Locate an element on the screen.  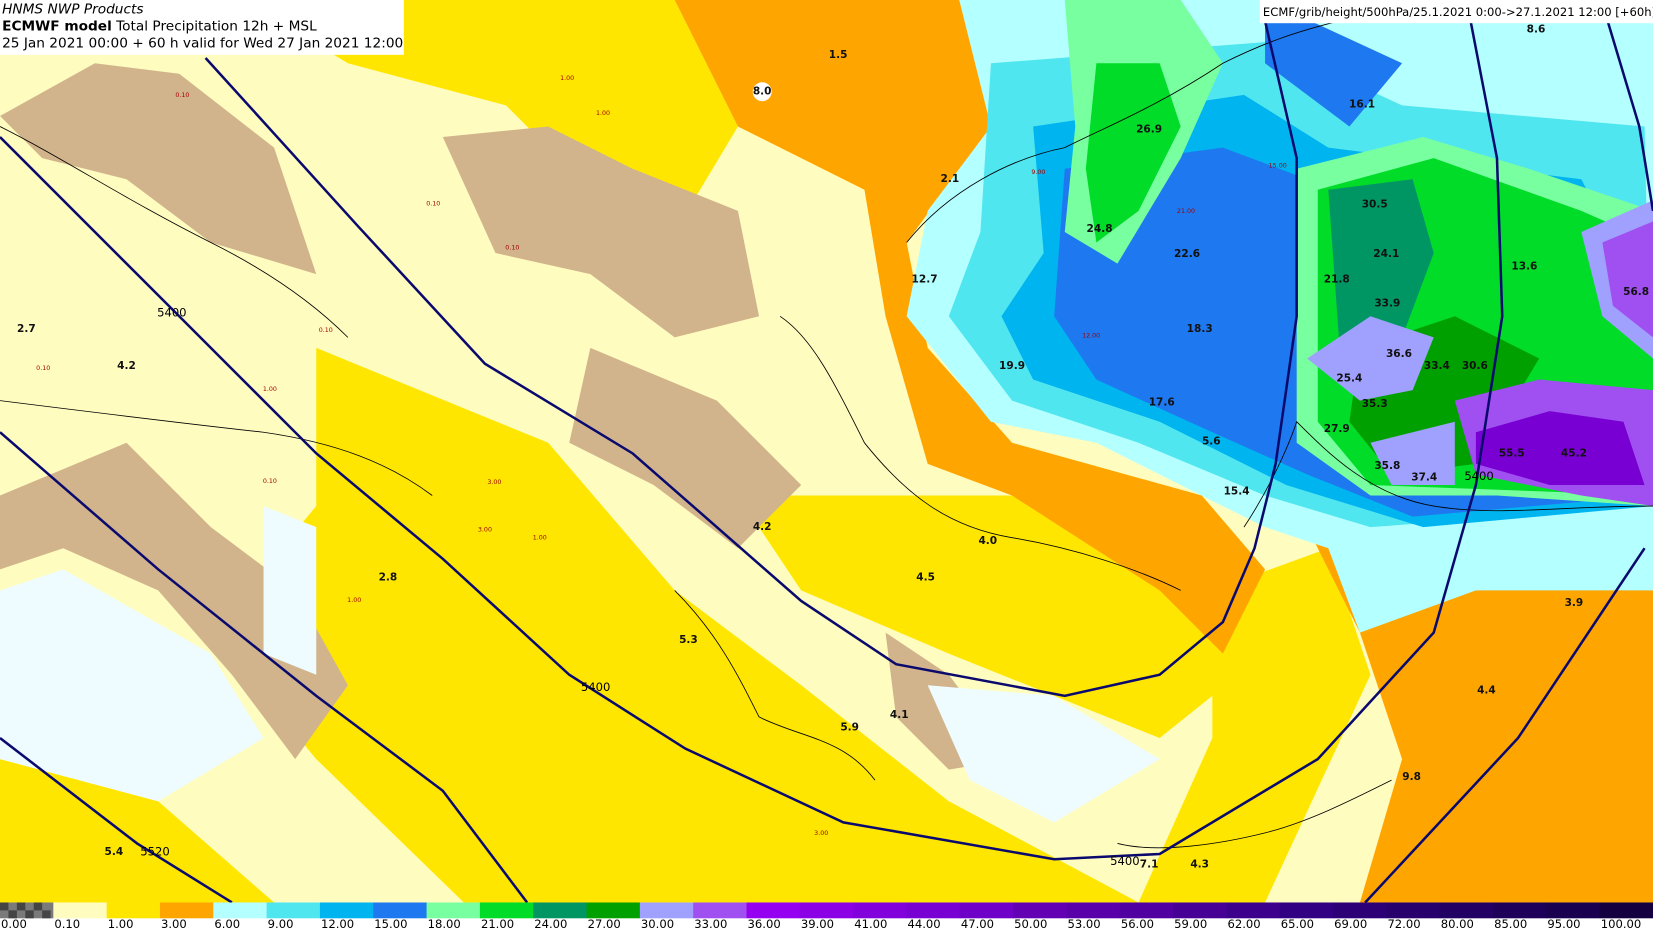
point-value: 30.5 is located at coordinates (1375, 205).